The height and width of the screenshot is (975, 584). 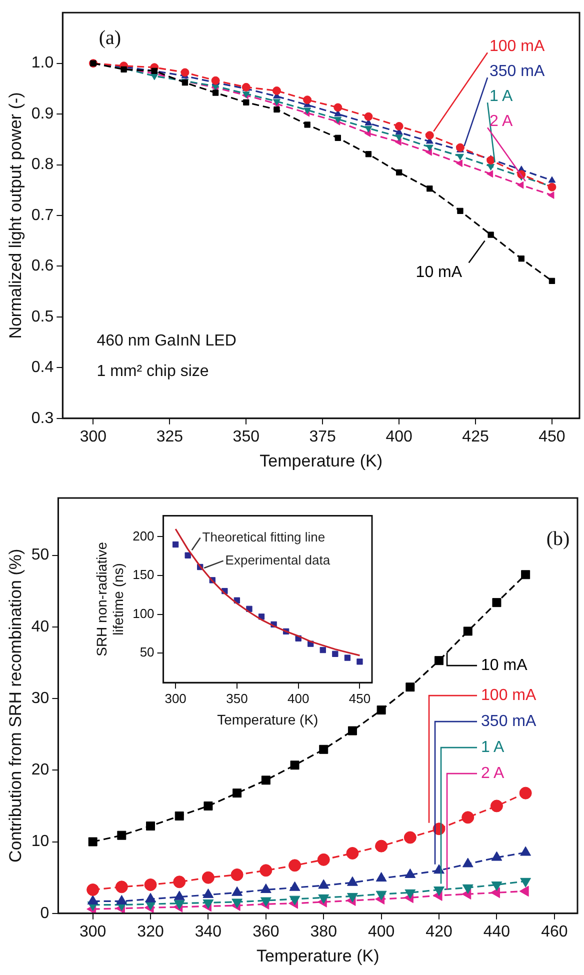 I want to click on y-tick-label: 0.8, so click(x=42, y=165).